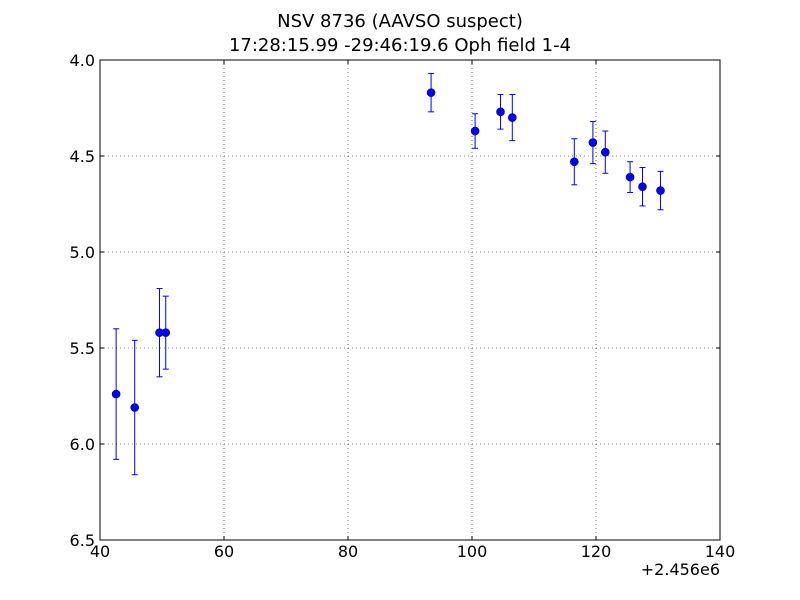 Image resolution: width=800 pixels, height=600 pixels. Describe the element at coordinates (680, 569) in the screenshot. I see `x-axis-offset-label: +2.456e6` at that location.